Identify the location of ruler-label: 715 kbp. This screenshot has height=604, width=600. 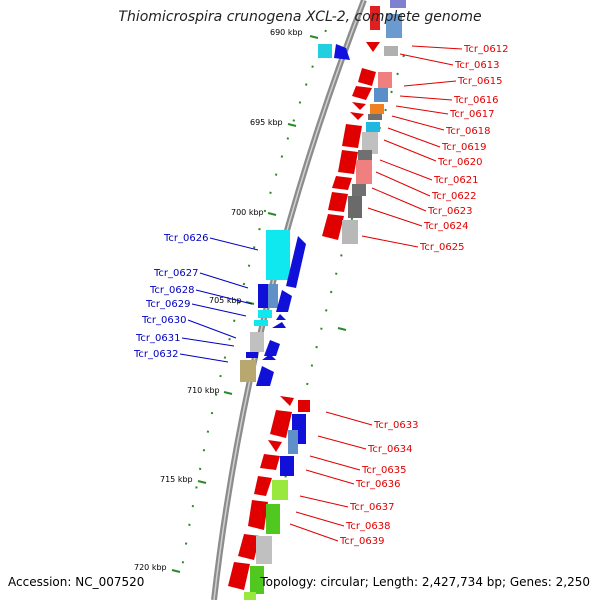
(176, 479).